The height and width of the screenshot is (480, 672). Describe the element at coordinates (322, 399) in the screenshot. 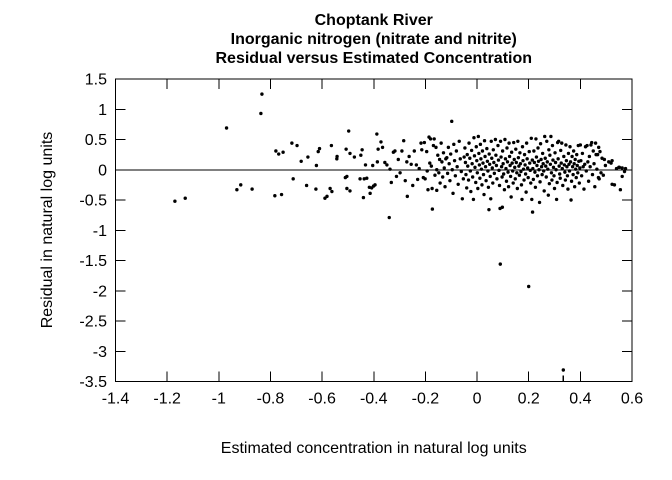

I see `x-tick-label: -0.6` at that location.